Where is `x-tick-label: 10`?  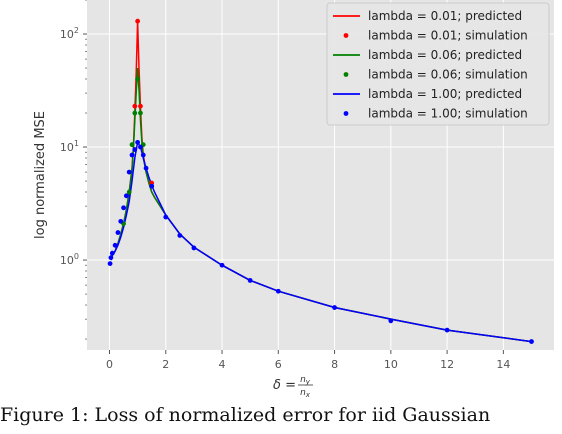 x-tick-label: 10 is located at coordinates (391, 364).